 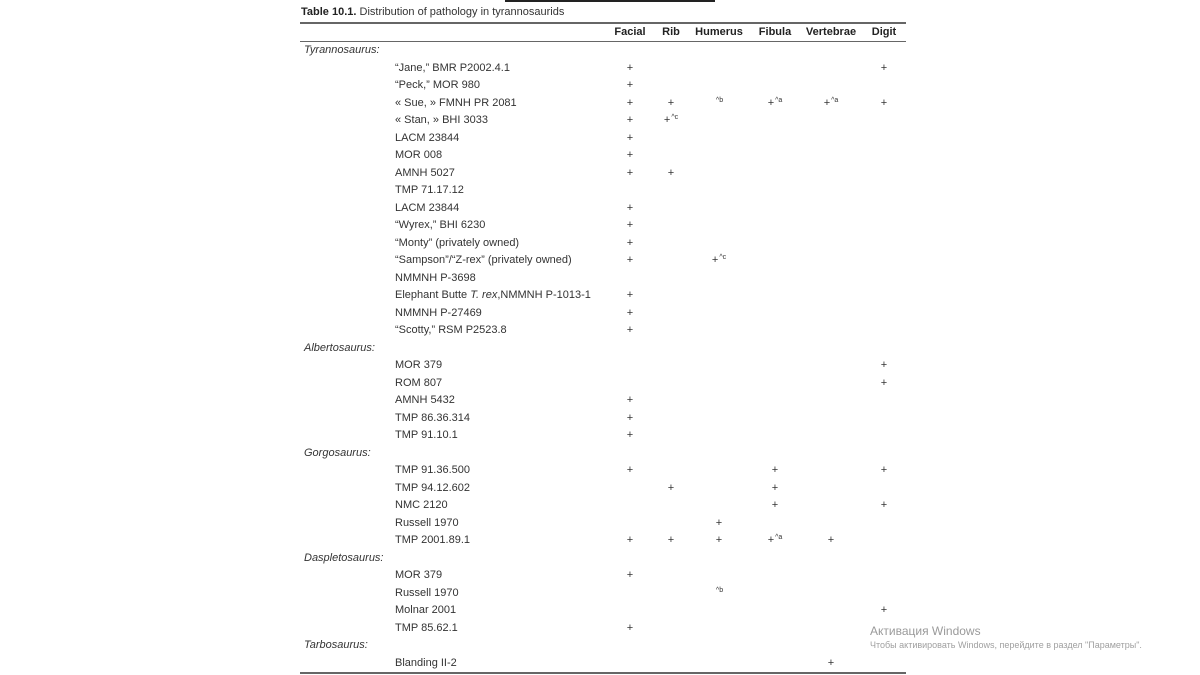 I want to click on group-row: Albertosaurus:, so click(x=600, y=350).